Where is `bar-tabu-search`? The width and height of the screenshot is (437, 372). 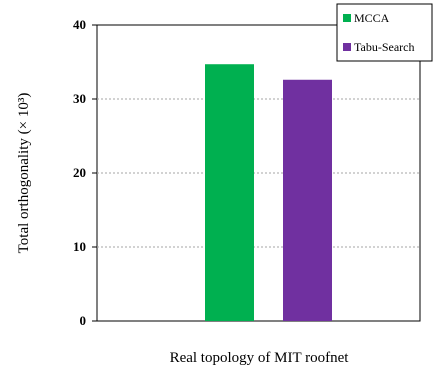 bar-tabu-search is located at coordinates (307, 200).